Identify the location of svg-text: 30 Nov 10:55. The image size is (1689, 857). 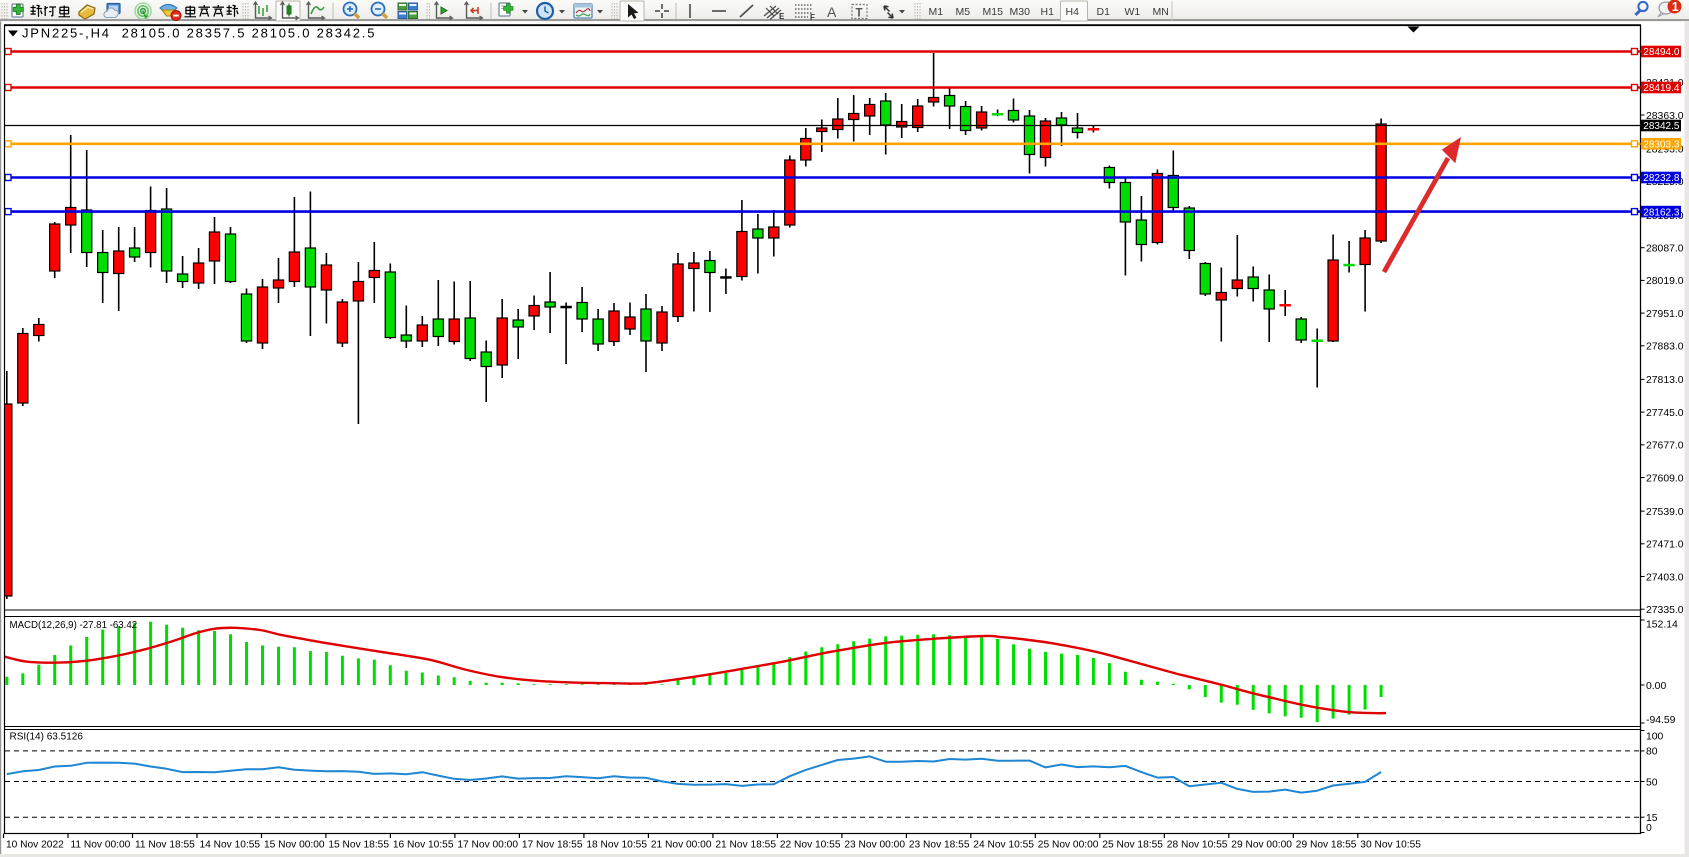
(1390, 845).